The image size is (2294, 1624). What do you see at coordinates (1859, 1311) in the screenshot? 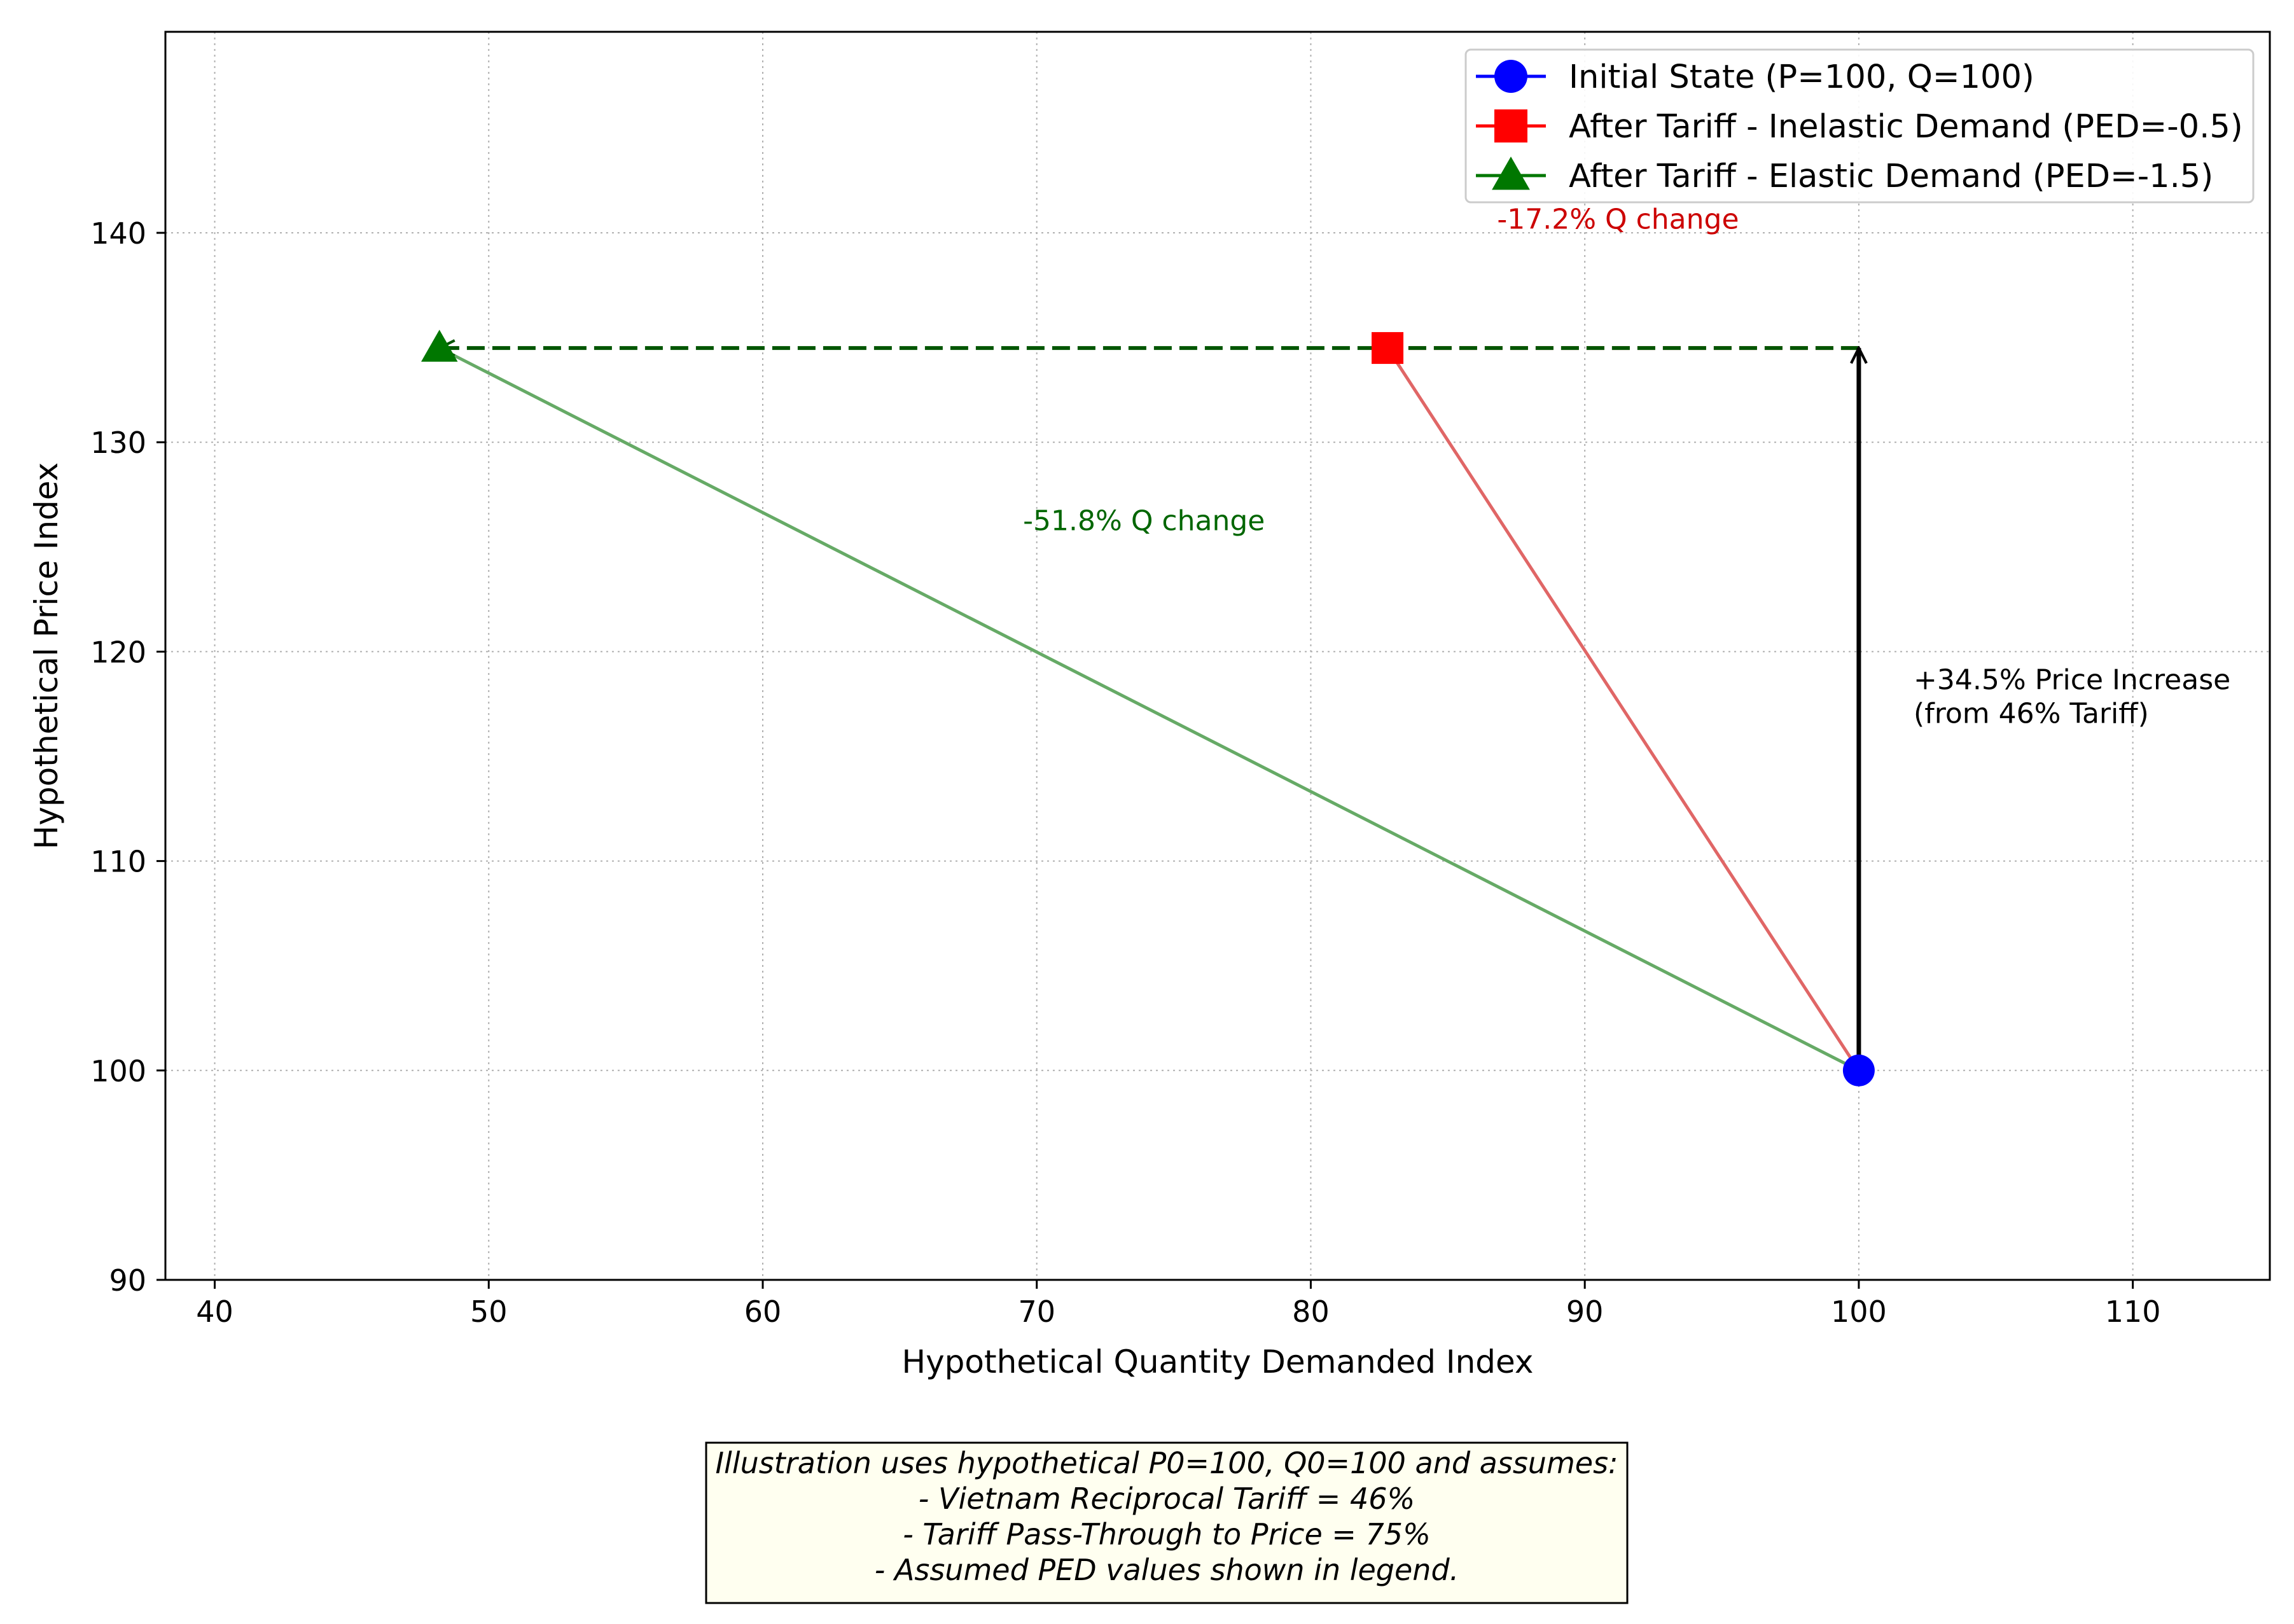
I see `x-tick-label: 100` at bounding box center [1859, 1311].